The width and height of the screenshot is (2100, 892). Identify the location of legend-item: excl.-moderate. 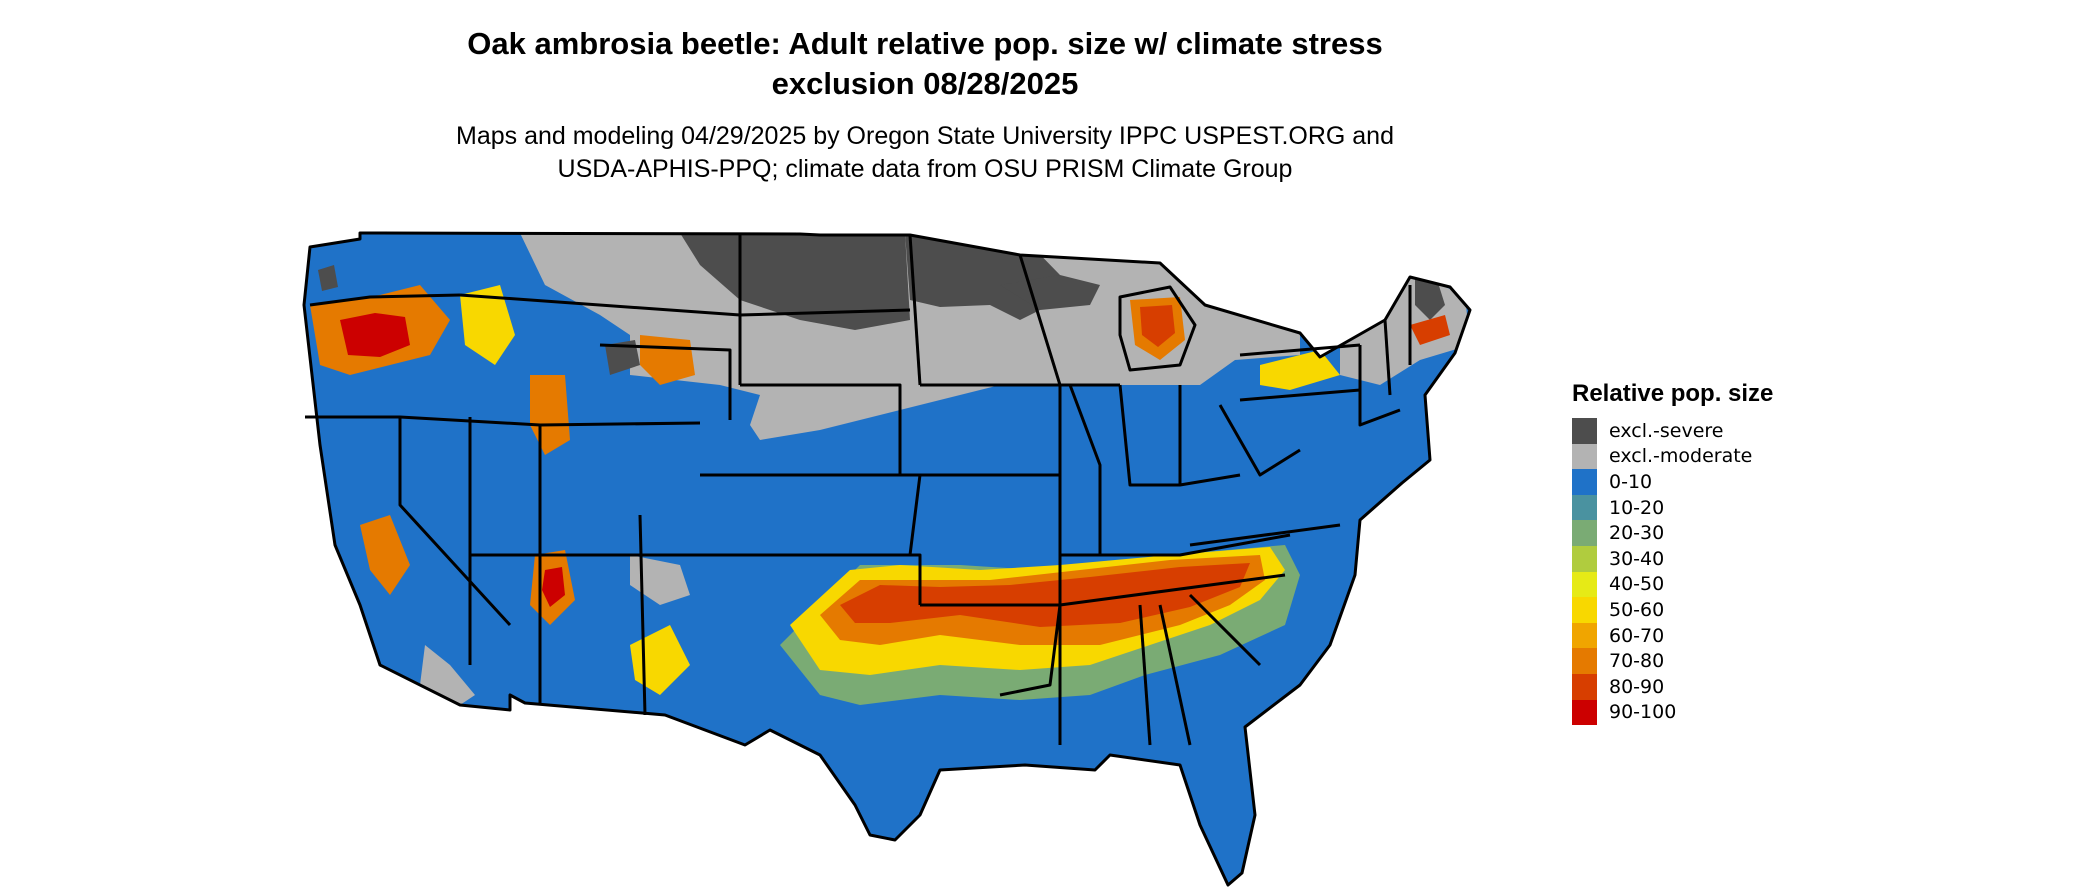
(1672, 456).